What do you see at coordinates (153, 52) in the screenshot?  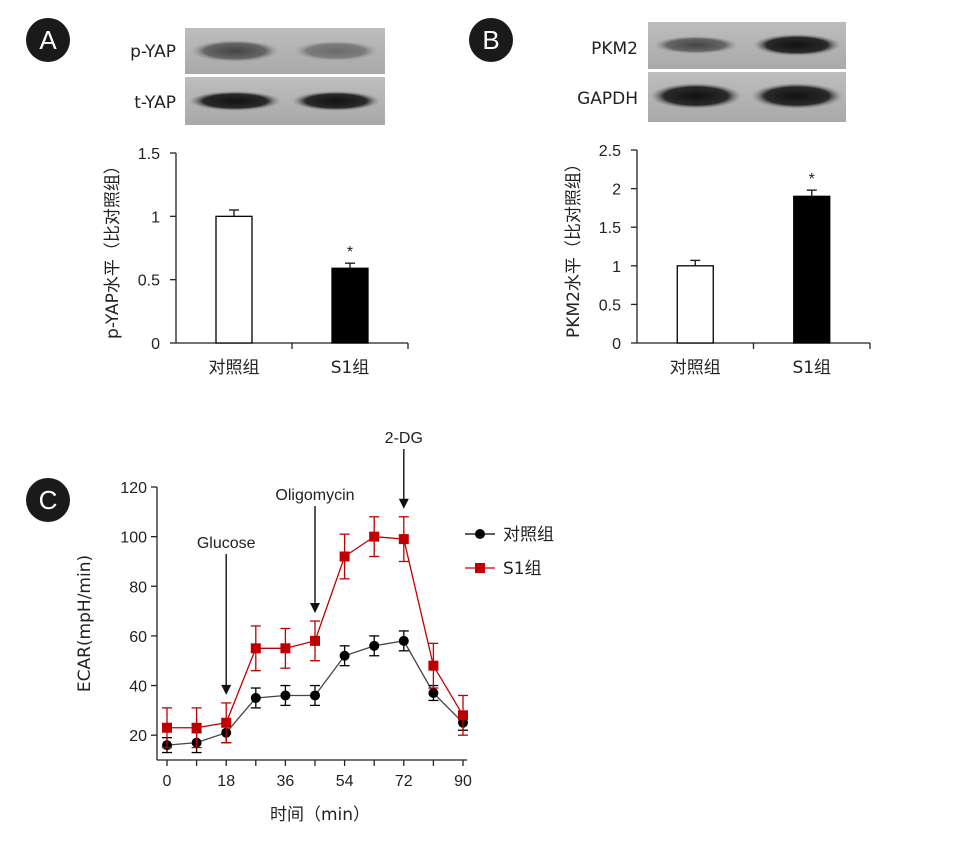 I see `blot-label-p-yap: p-YAP` at bounding box center [153, 52].